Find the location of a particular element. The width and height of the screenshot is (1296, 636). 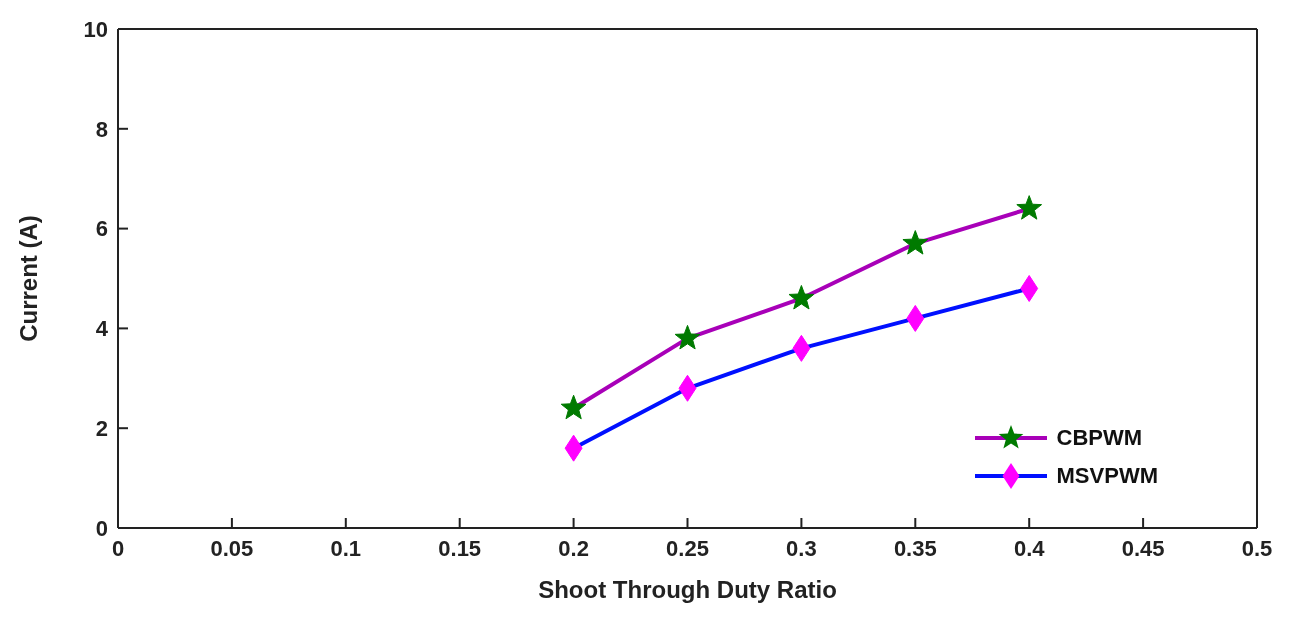

x-tick-label: 0.5 is located at coordinates (1257, 548).